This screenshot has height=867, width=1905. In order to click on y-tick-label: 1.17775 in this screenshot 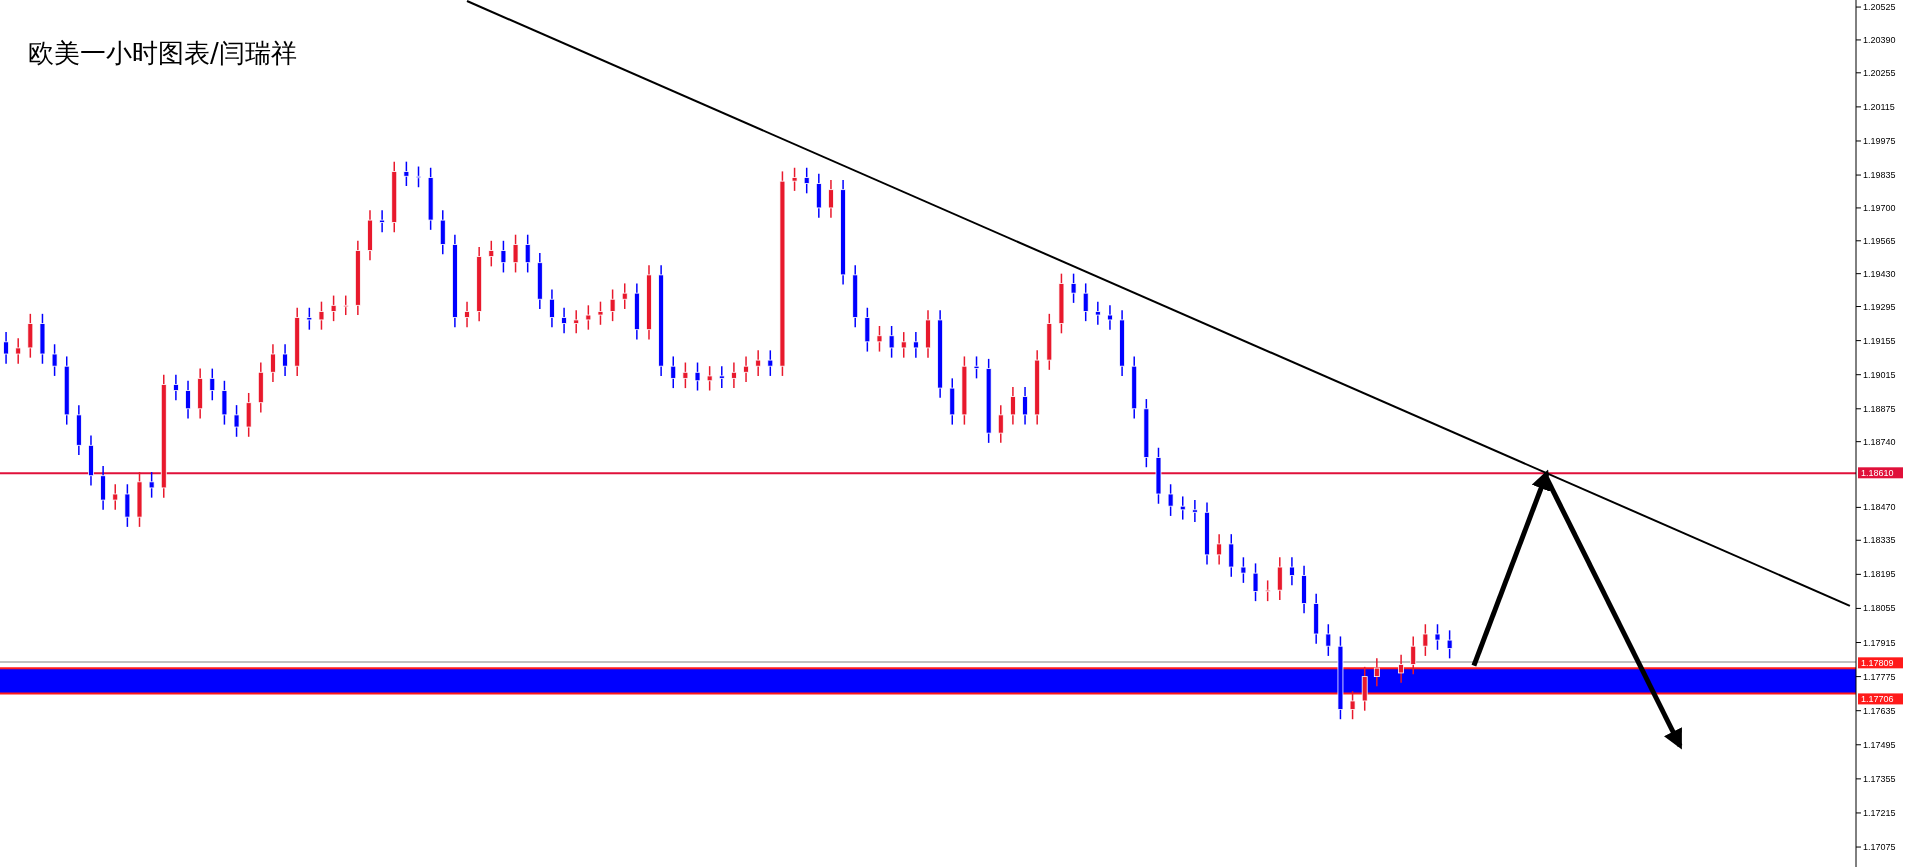, I will do `click(1879, 676)`.